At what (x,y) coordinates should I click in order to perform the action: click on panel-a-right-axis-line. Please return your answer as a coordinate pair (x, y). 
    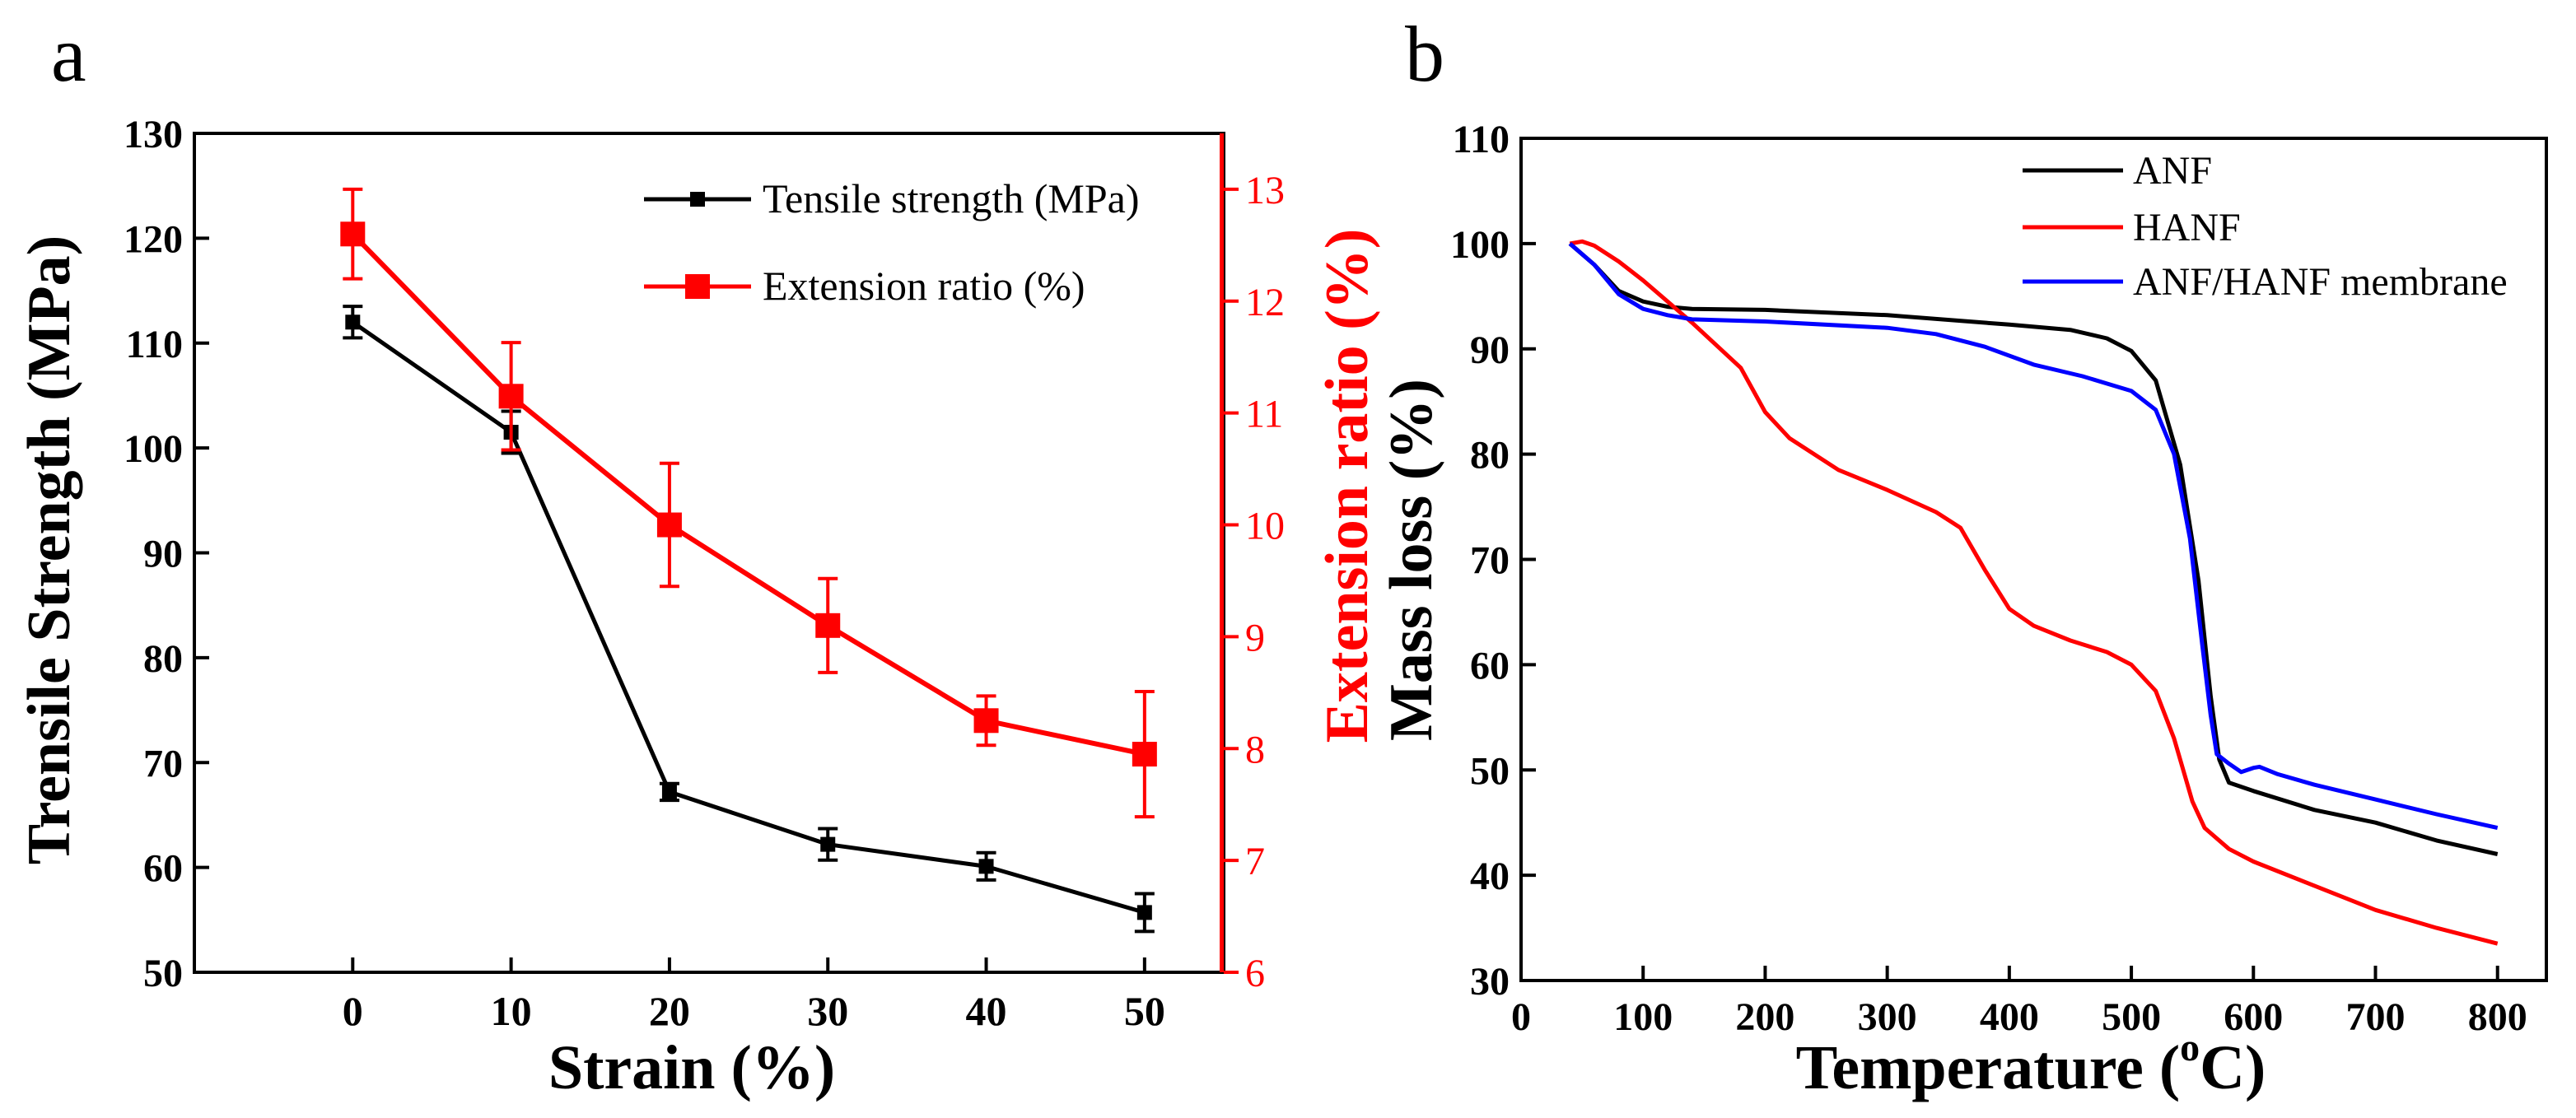
    Looking at the image, I should click on (1222, 552).